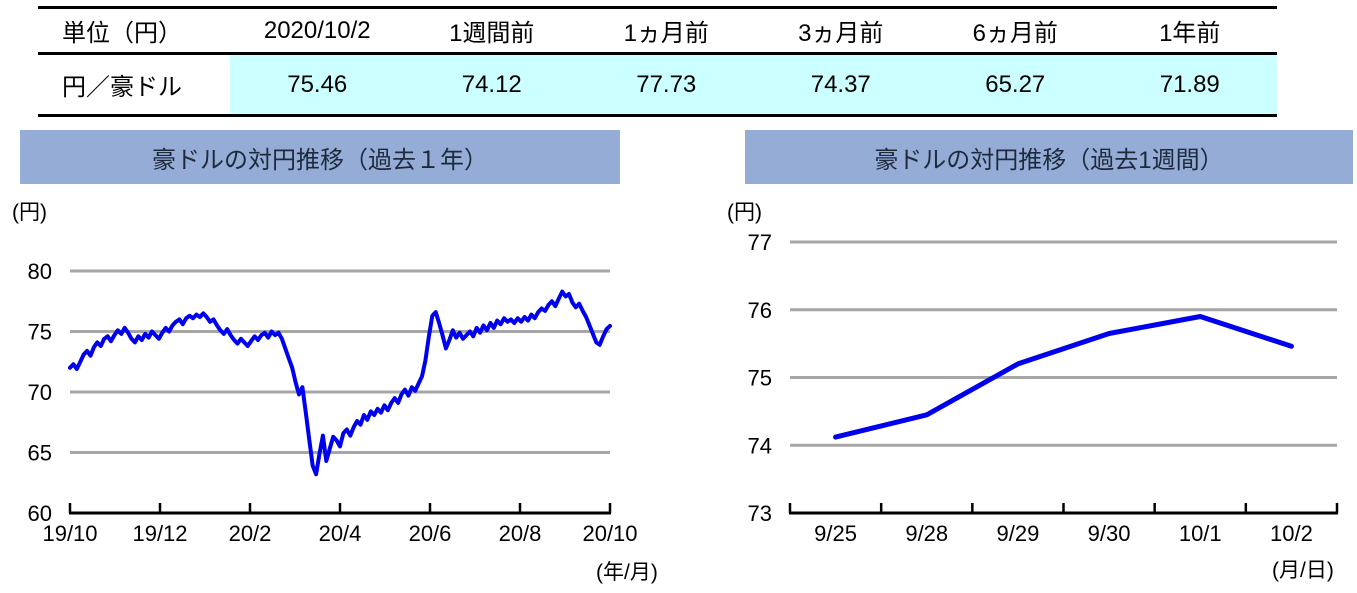 The width and height of the screenshot is (1357, 593). I want to click on svg-text: 9/29, so click(1018, 533).